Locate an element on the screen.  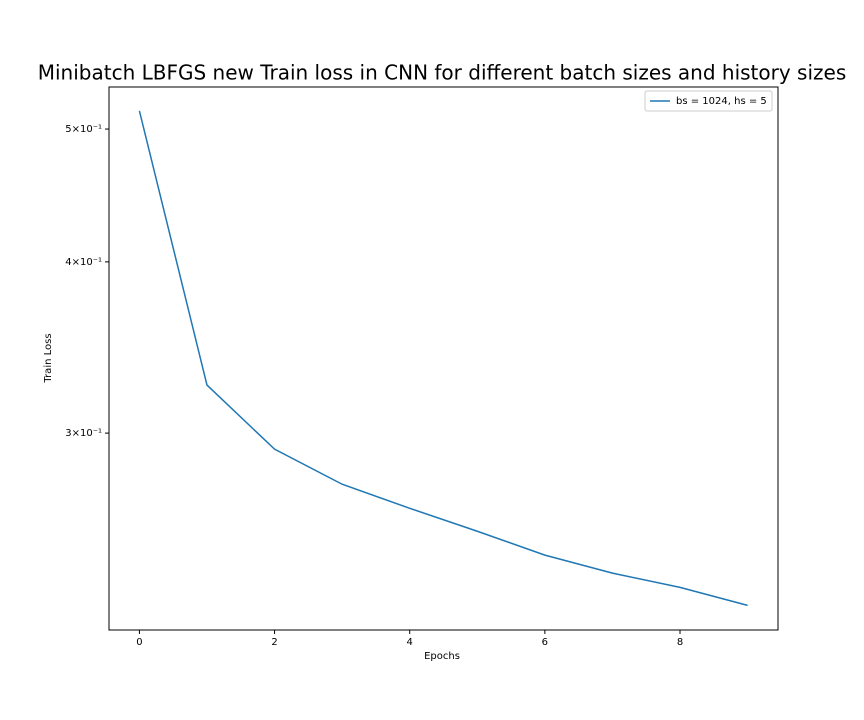
legend-label: bs = 1024, hs = 5 is located at coordinates (721, 101).